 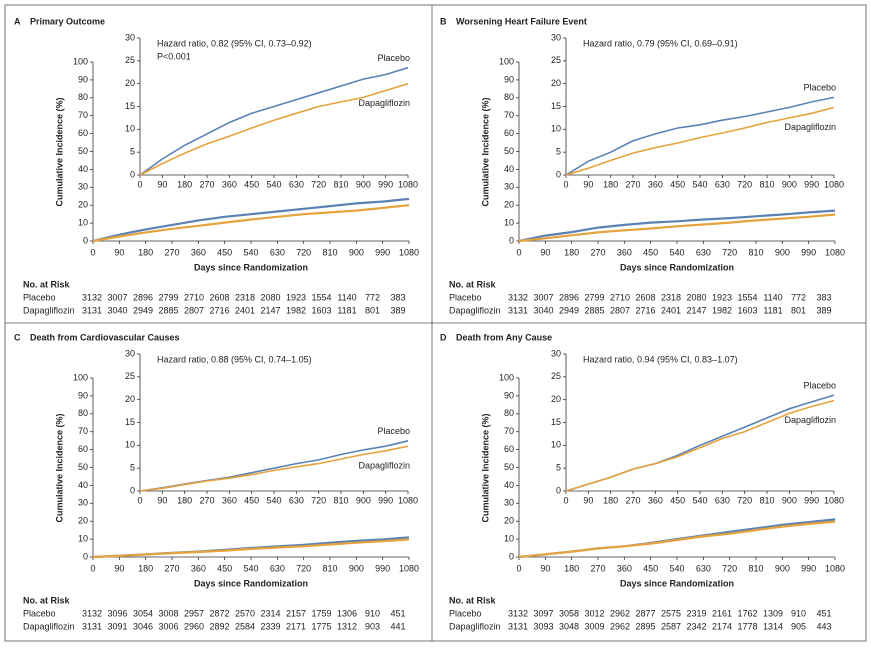 I want to click on main-y-tick-label: 10, so click(x=83, y=538).